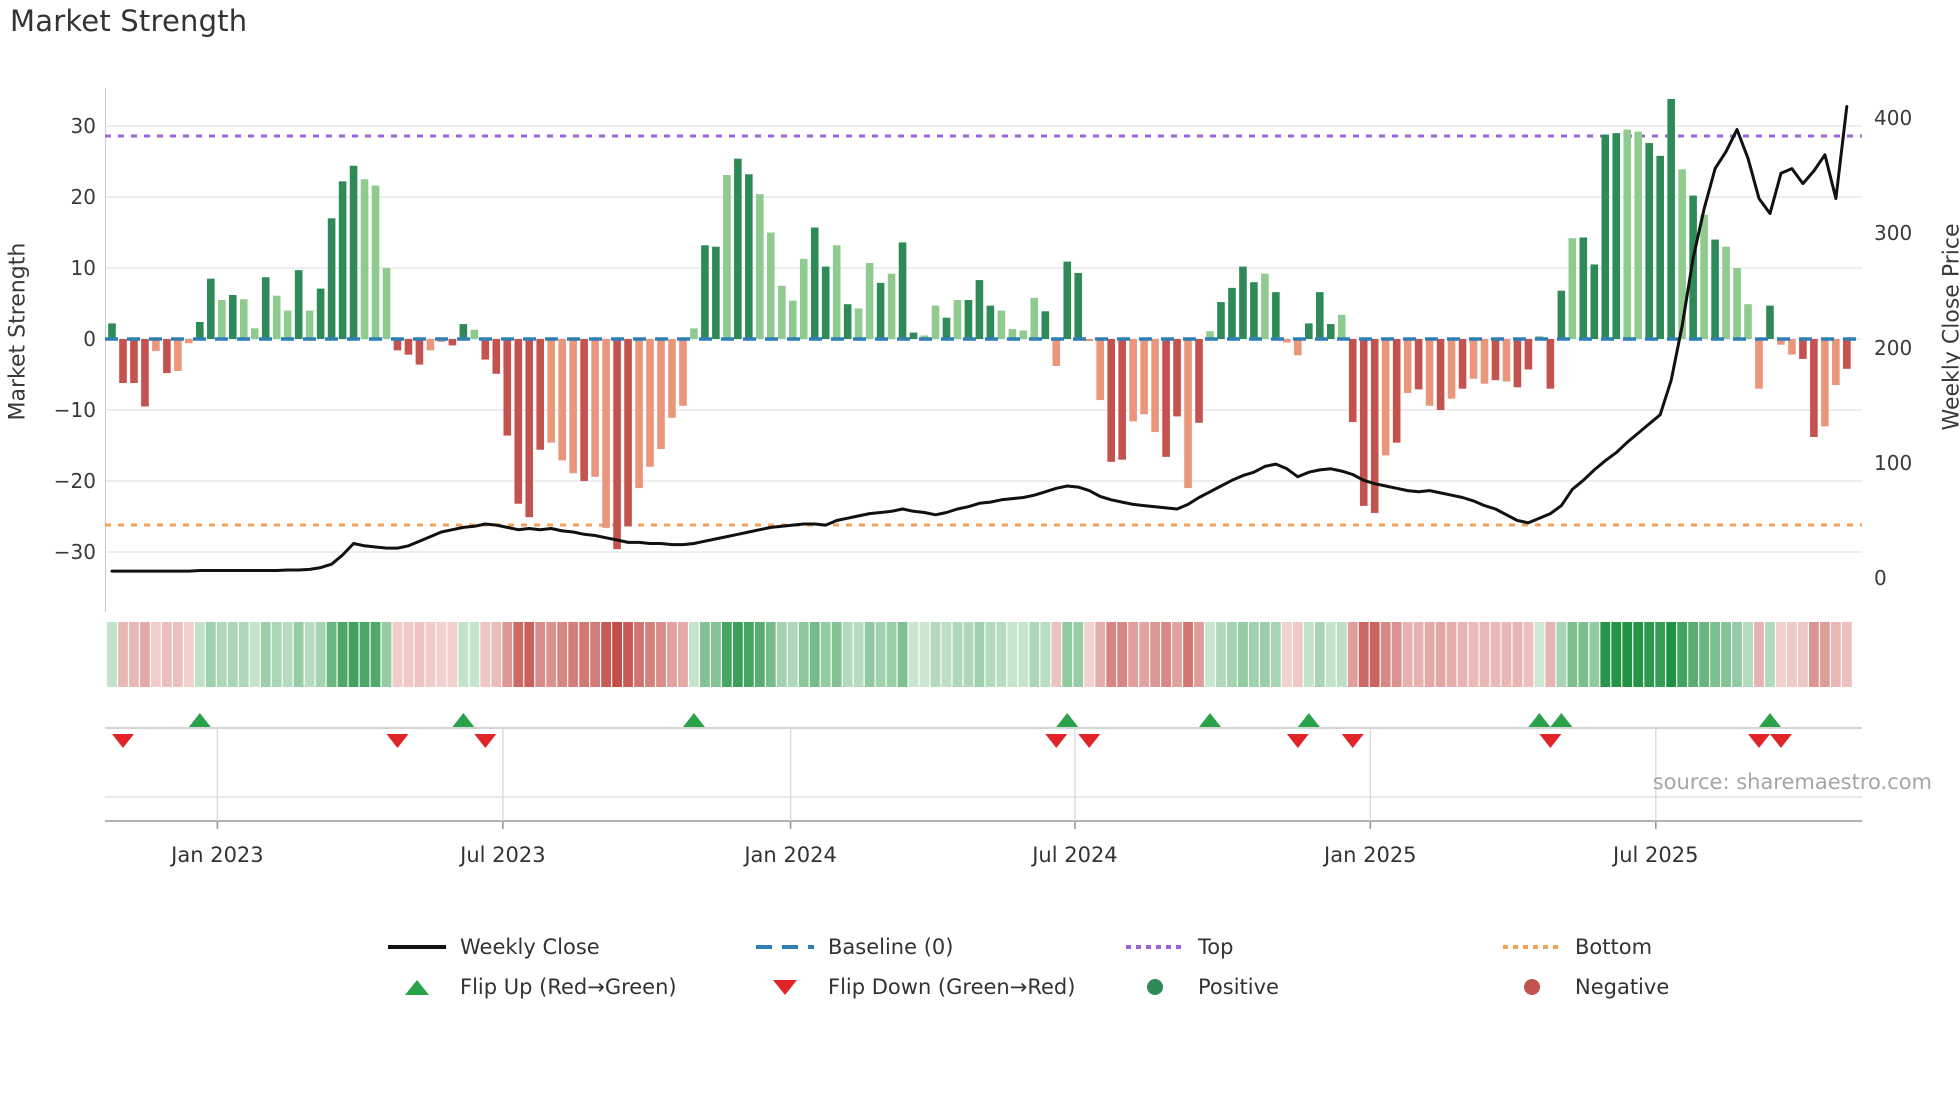  Describe the element at coordinates (915, 987) in the screenshot. I see `legend-item-flip-down: Flip Down (Green→Red)` at that location.